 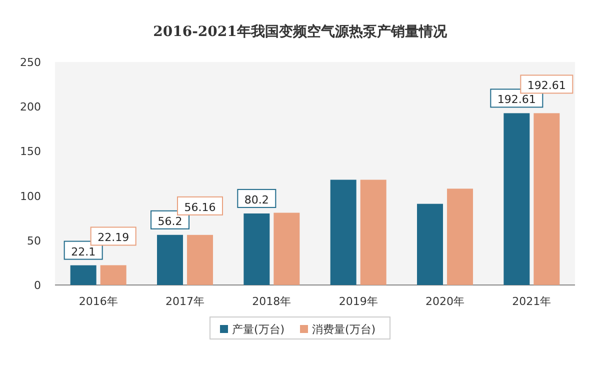 I want to click on y-tick-label: 0, so click(x=37, y=285).